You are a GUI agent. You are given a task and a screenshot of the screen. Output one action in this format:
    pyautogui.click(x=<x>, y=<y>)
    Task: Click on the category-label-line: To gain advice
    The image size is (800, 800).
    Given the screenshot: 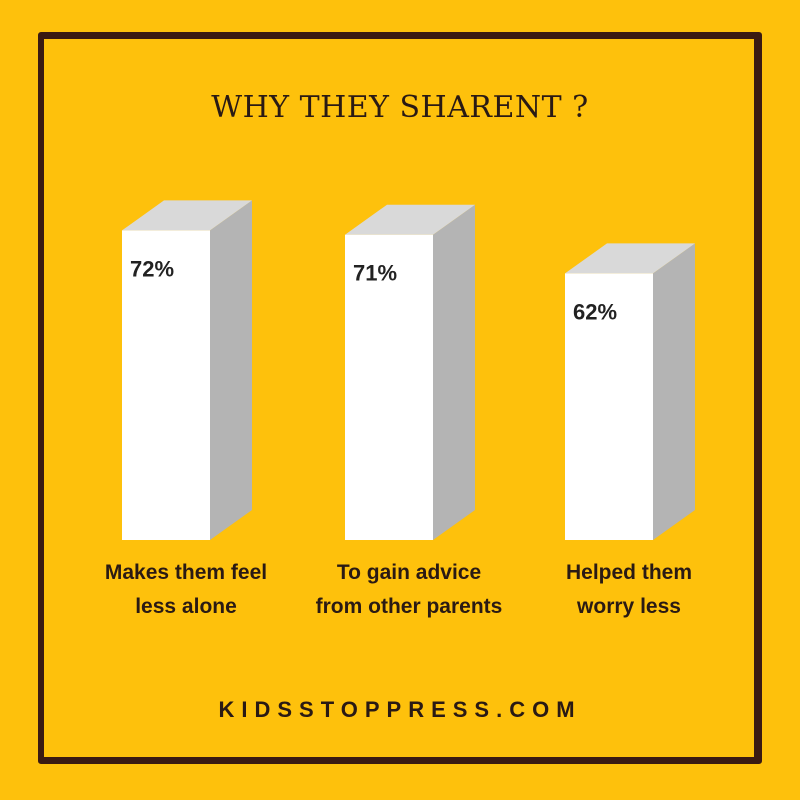 What is the action you would take?
    pyautogui.click(x=409, y=572)
    